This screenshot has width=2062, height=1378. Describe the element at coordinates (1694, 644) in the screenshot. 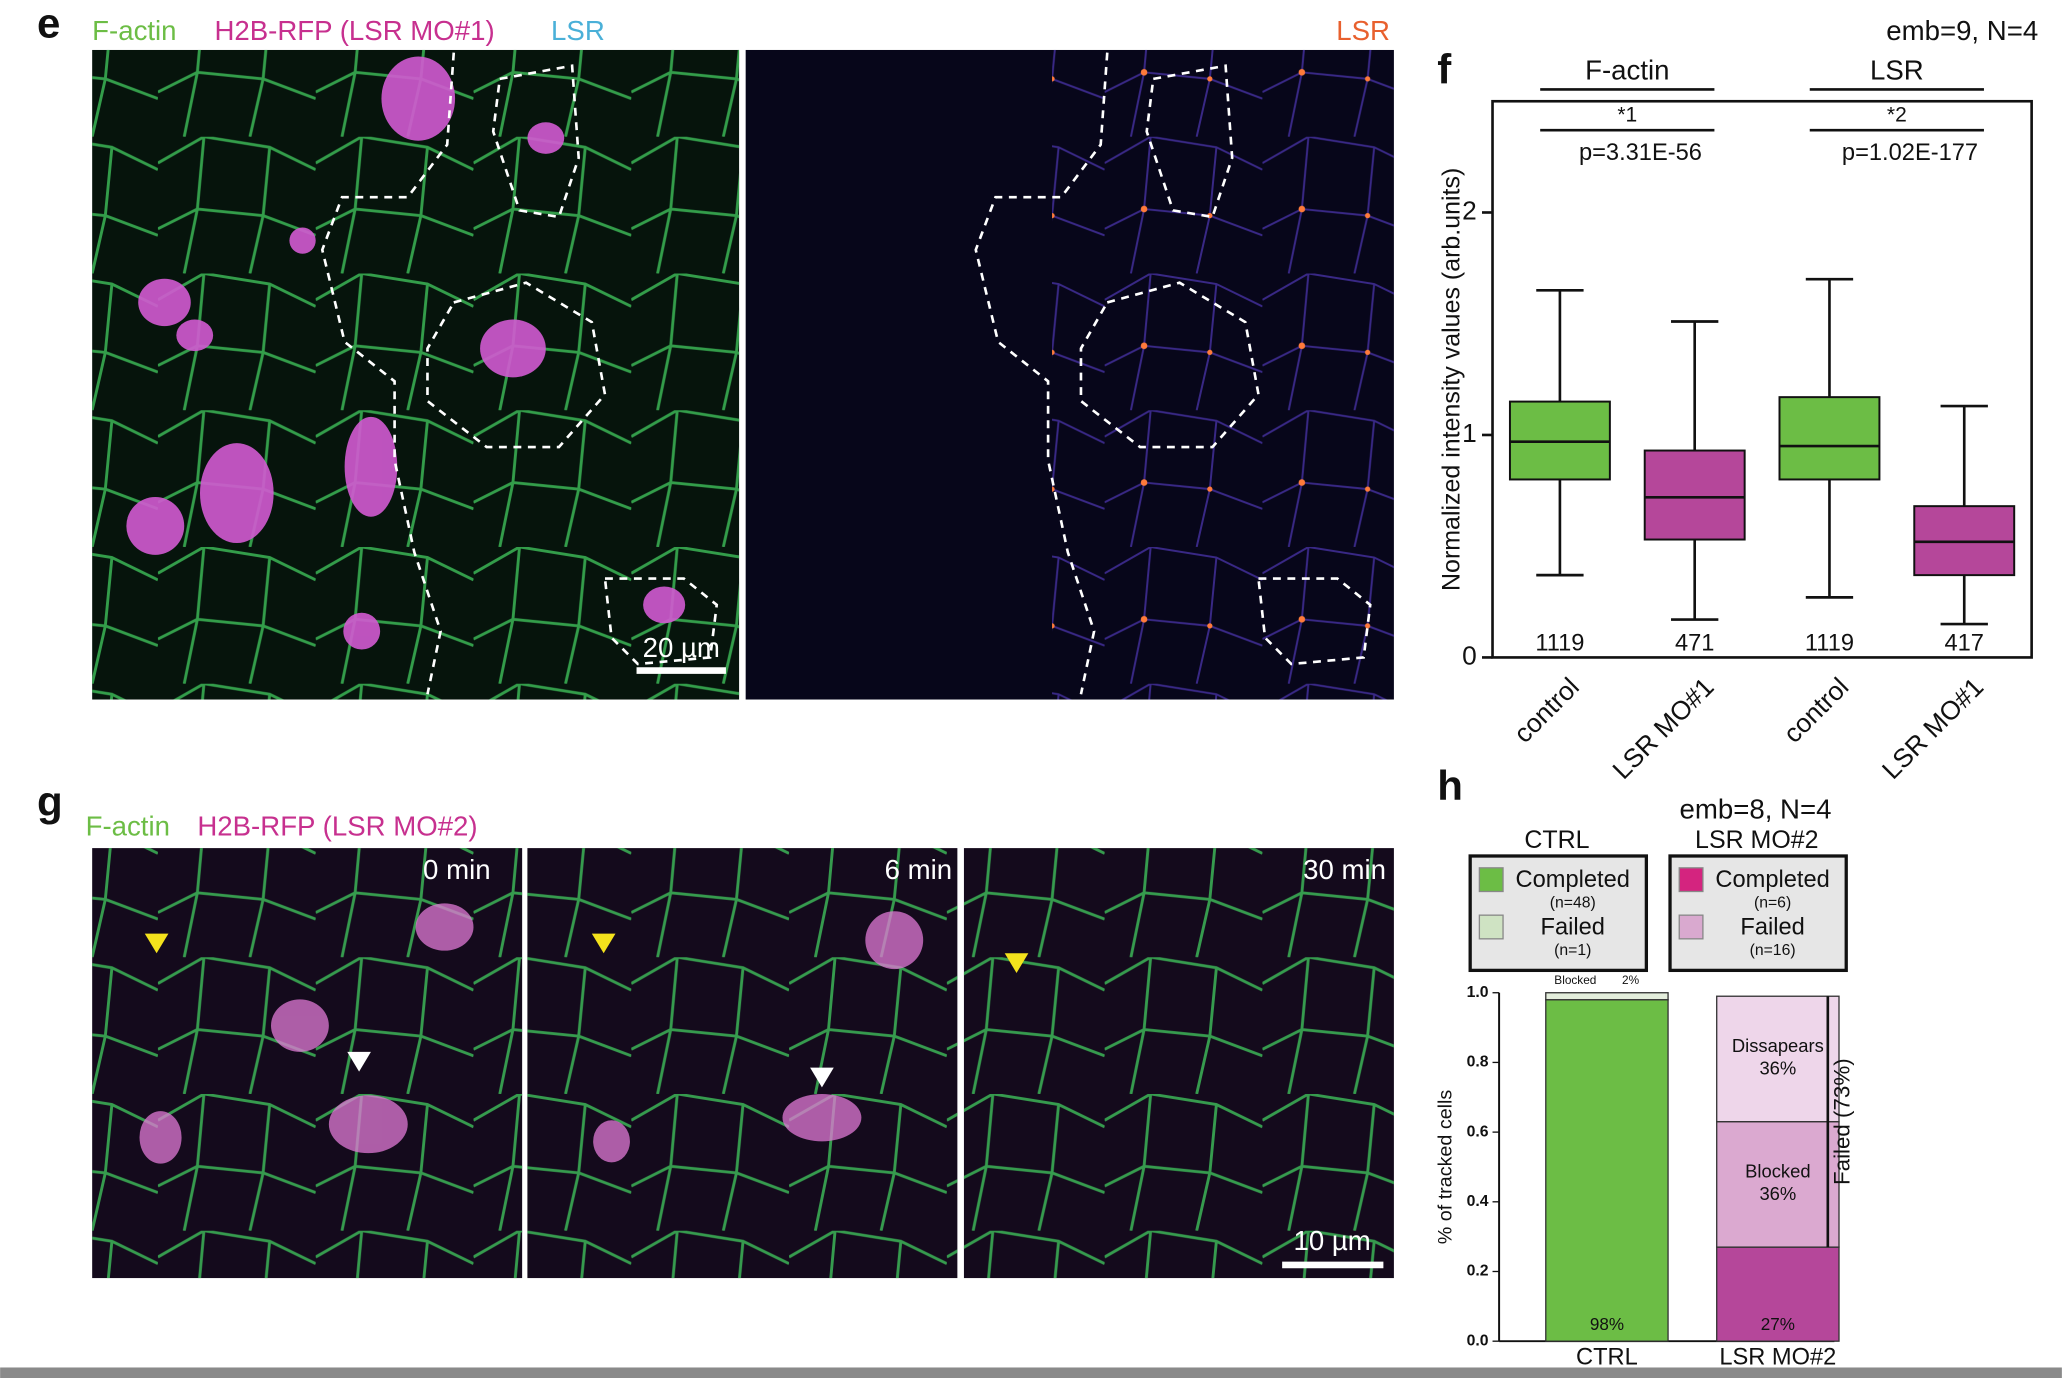

I see `count-label: 471` at that location.